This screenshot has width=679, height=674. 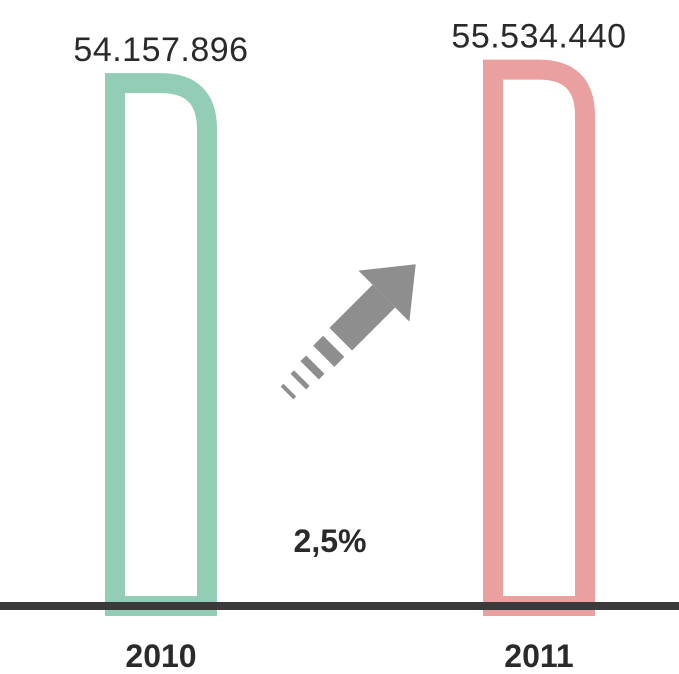 I want to click on category-label-2010: 2010, so click(x=160, y=656).